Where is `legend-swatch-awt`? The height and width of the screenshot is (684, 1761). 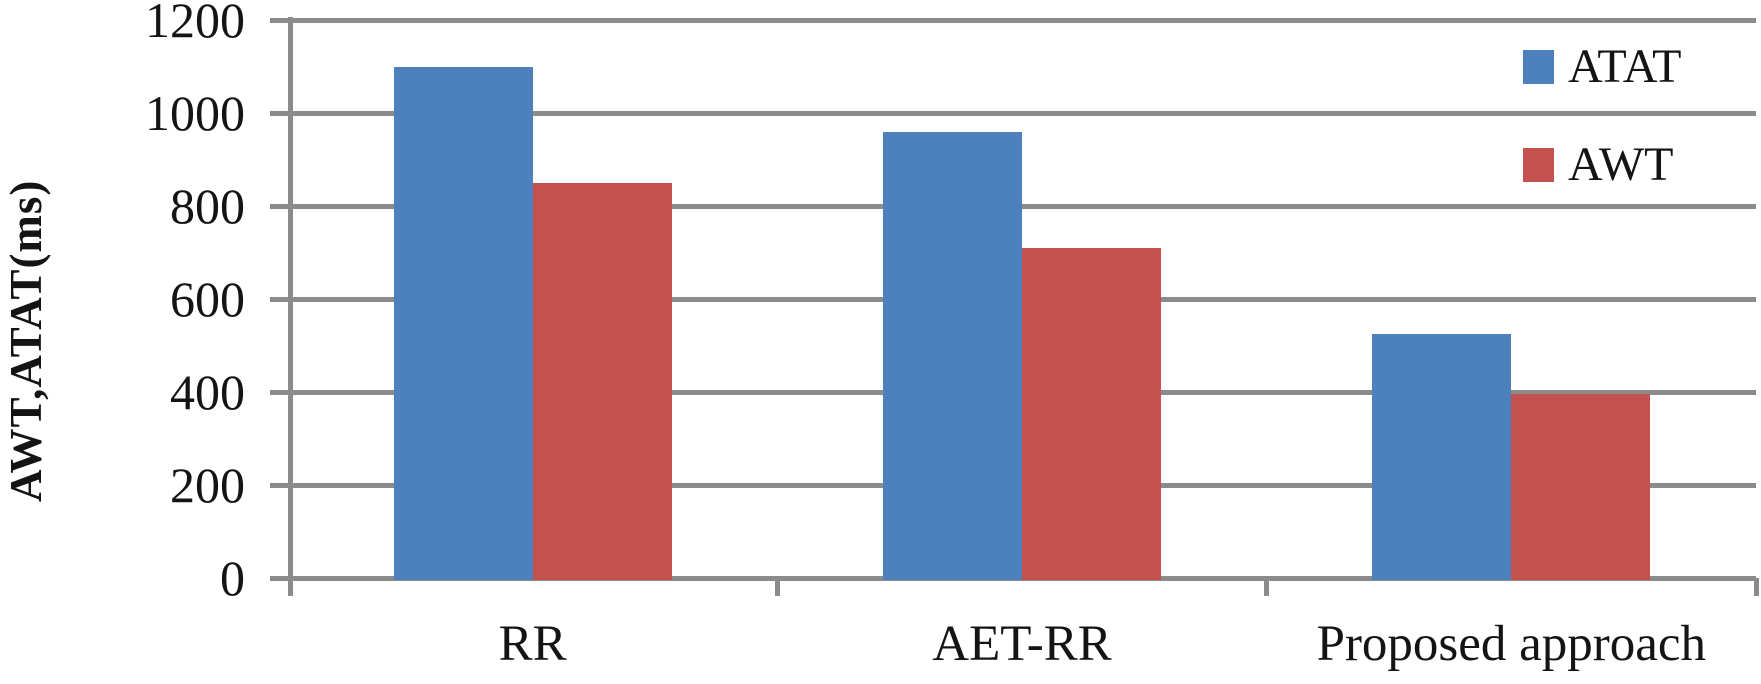
legend-swatch-awt is located at coordinates (1538, 165).